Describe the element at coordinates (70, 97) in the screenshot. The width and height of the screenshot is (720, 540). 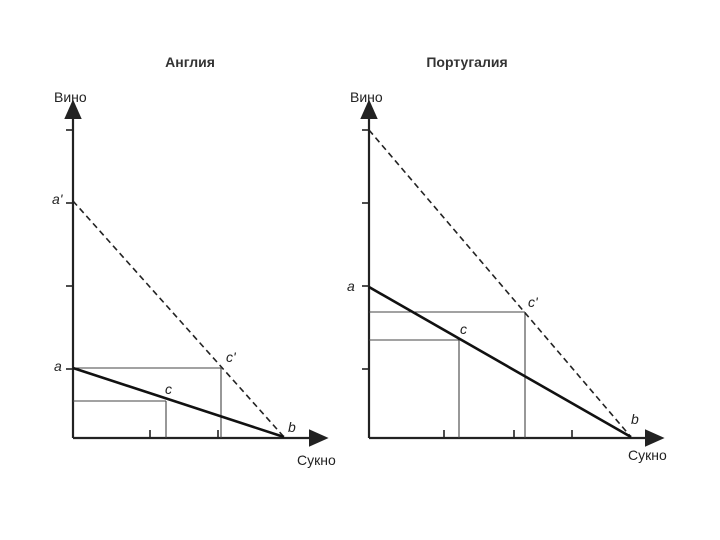
I see `england-y-axis-label: Вино` at that location.